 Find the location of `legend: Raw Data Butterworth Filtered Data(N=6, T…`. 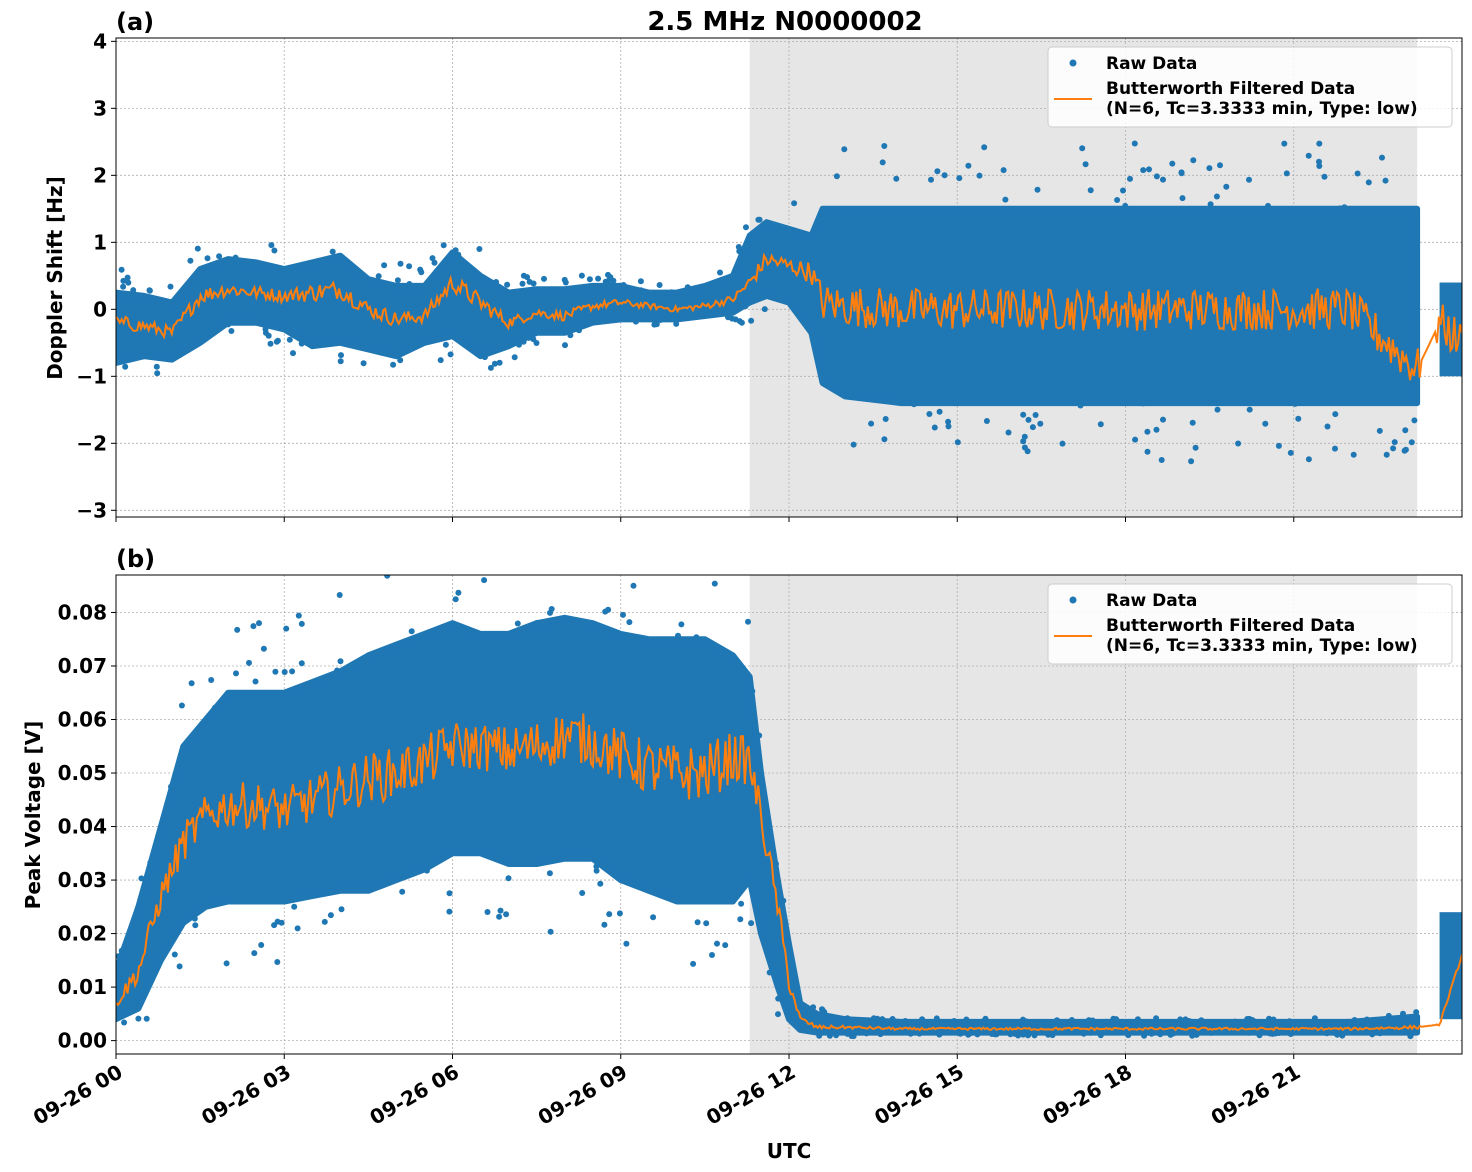

legend: Raw Data Butterworth Filtered Data(N=6, T… is located at coordinates (1250, 87).